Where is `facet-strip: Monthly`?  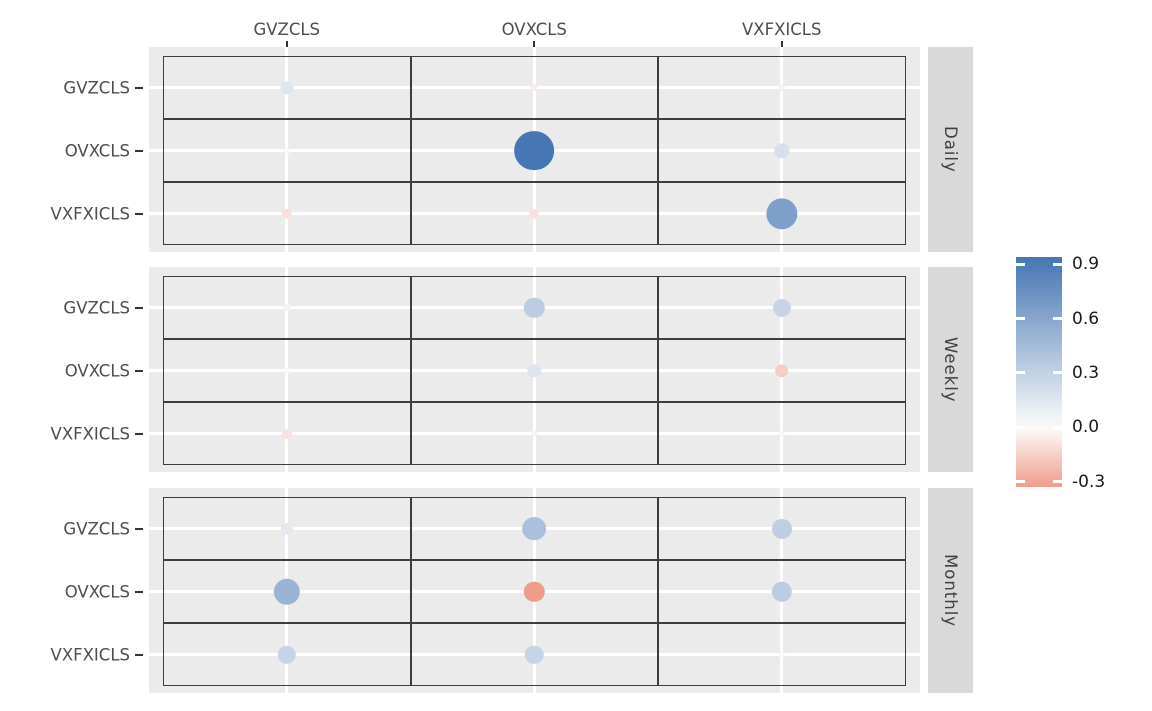 facet-strip: Monthly is located at coordinates (950, 590).